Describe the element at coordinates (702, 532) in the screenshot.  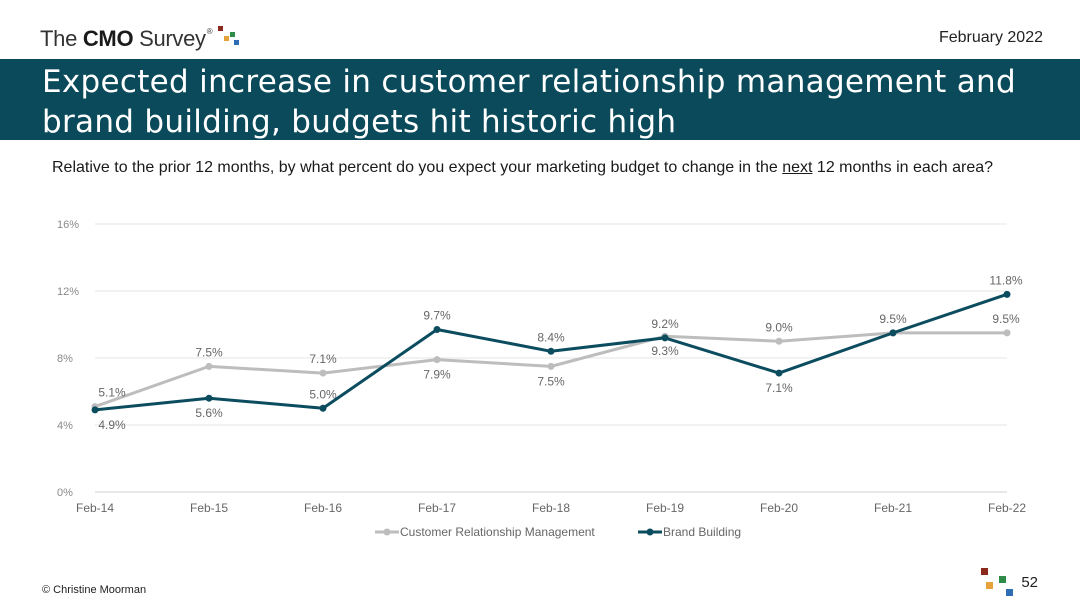
I see `legend-label: Brand Building` at that location.